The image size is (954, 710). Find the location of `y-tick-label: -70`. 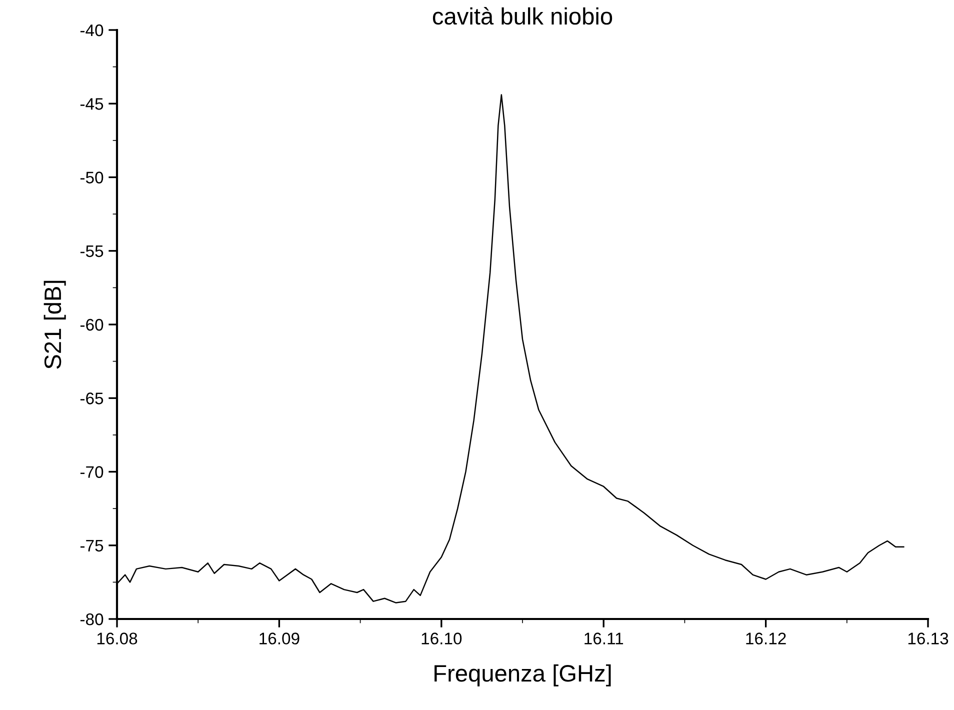

y-tick-label: -70 is located at coordinates (92, 472).